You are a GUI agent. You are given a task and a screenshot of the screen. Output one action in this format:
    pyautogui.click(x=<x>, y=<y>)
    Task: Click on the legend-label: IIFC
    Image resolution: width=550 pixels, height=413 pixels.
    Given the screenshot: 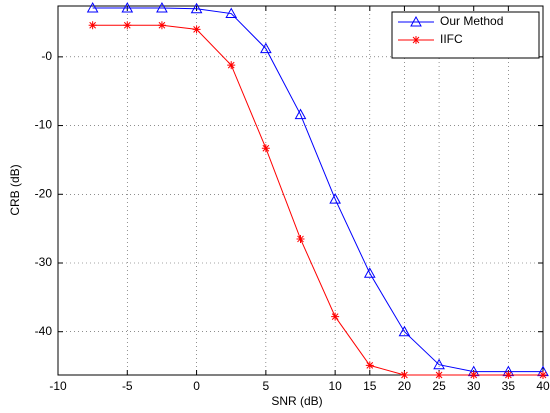 What is the action you would take?
    pyautogui.click(x=451, y=39)
    